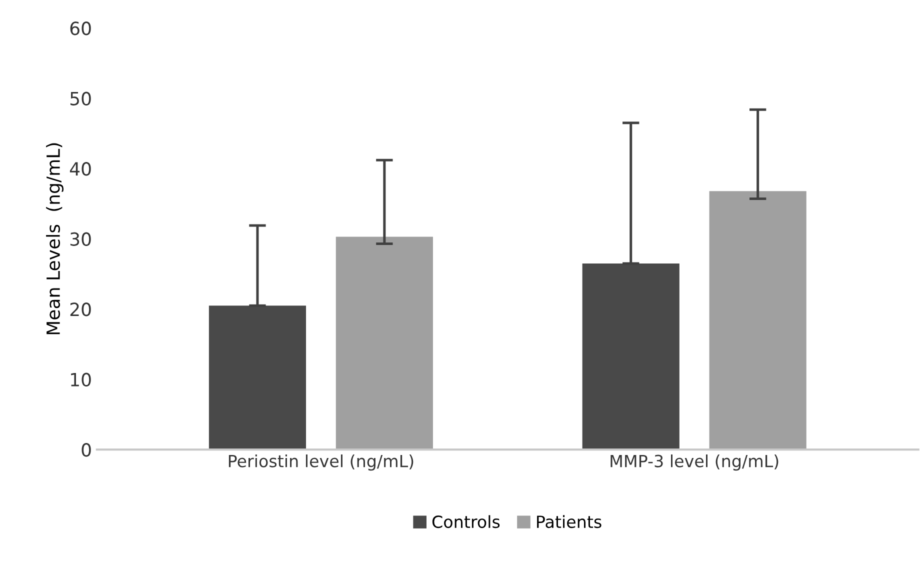 This screenshot has width=923, height=562. I want to click on y-tick-label: 0, so click(86, 450).